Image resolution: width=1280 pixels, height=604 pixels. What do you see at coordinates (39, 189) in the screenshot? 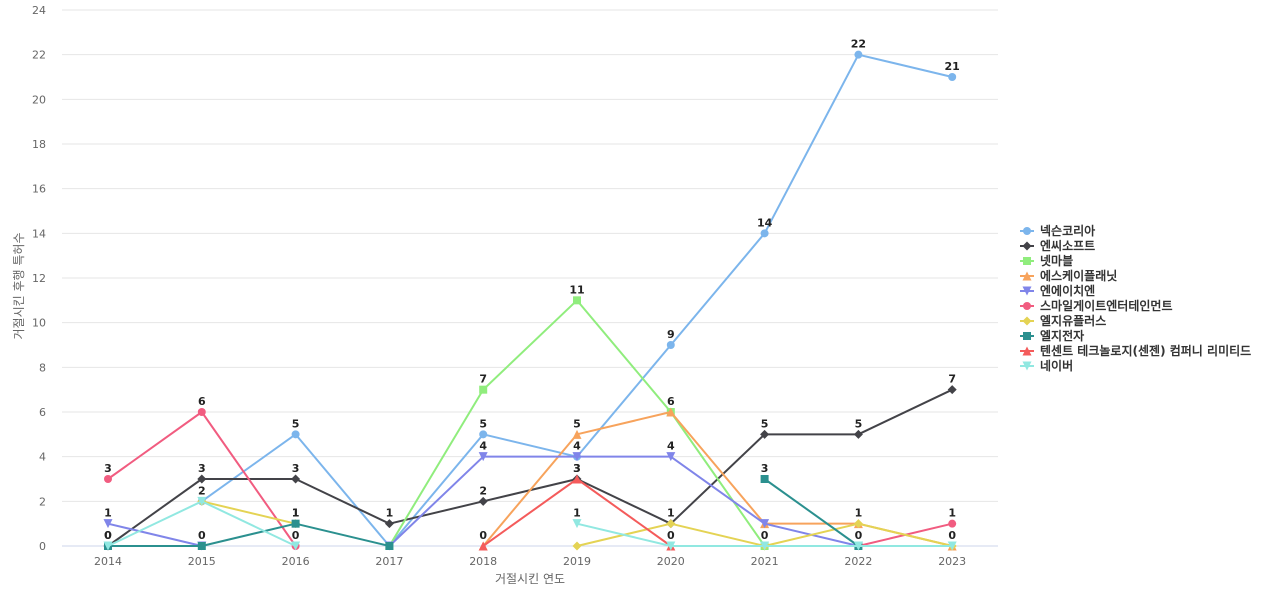
I see `y-tick-label: 16` at bounding box center [39, 189].